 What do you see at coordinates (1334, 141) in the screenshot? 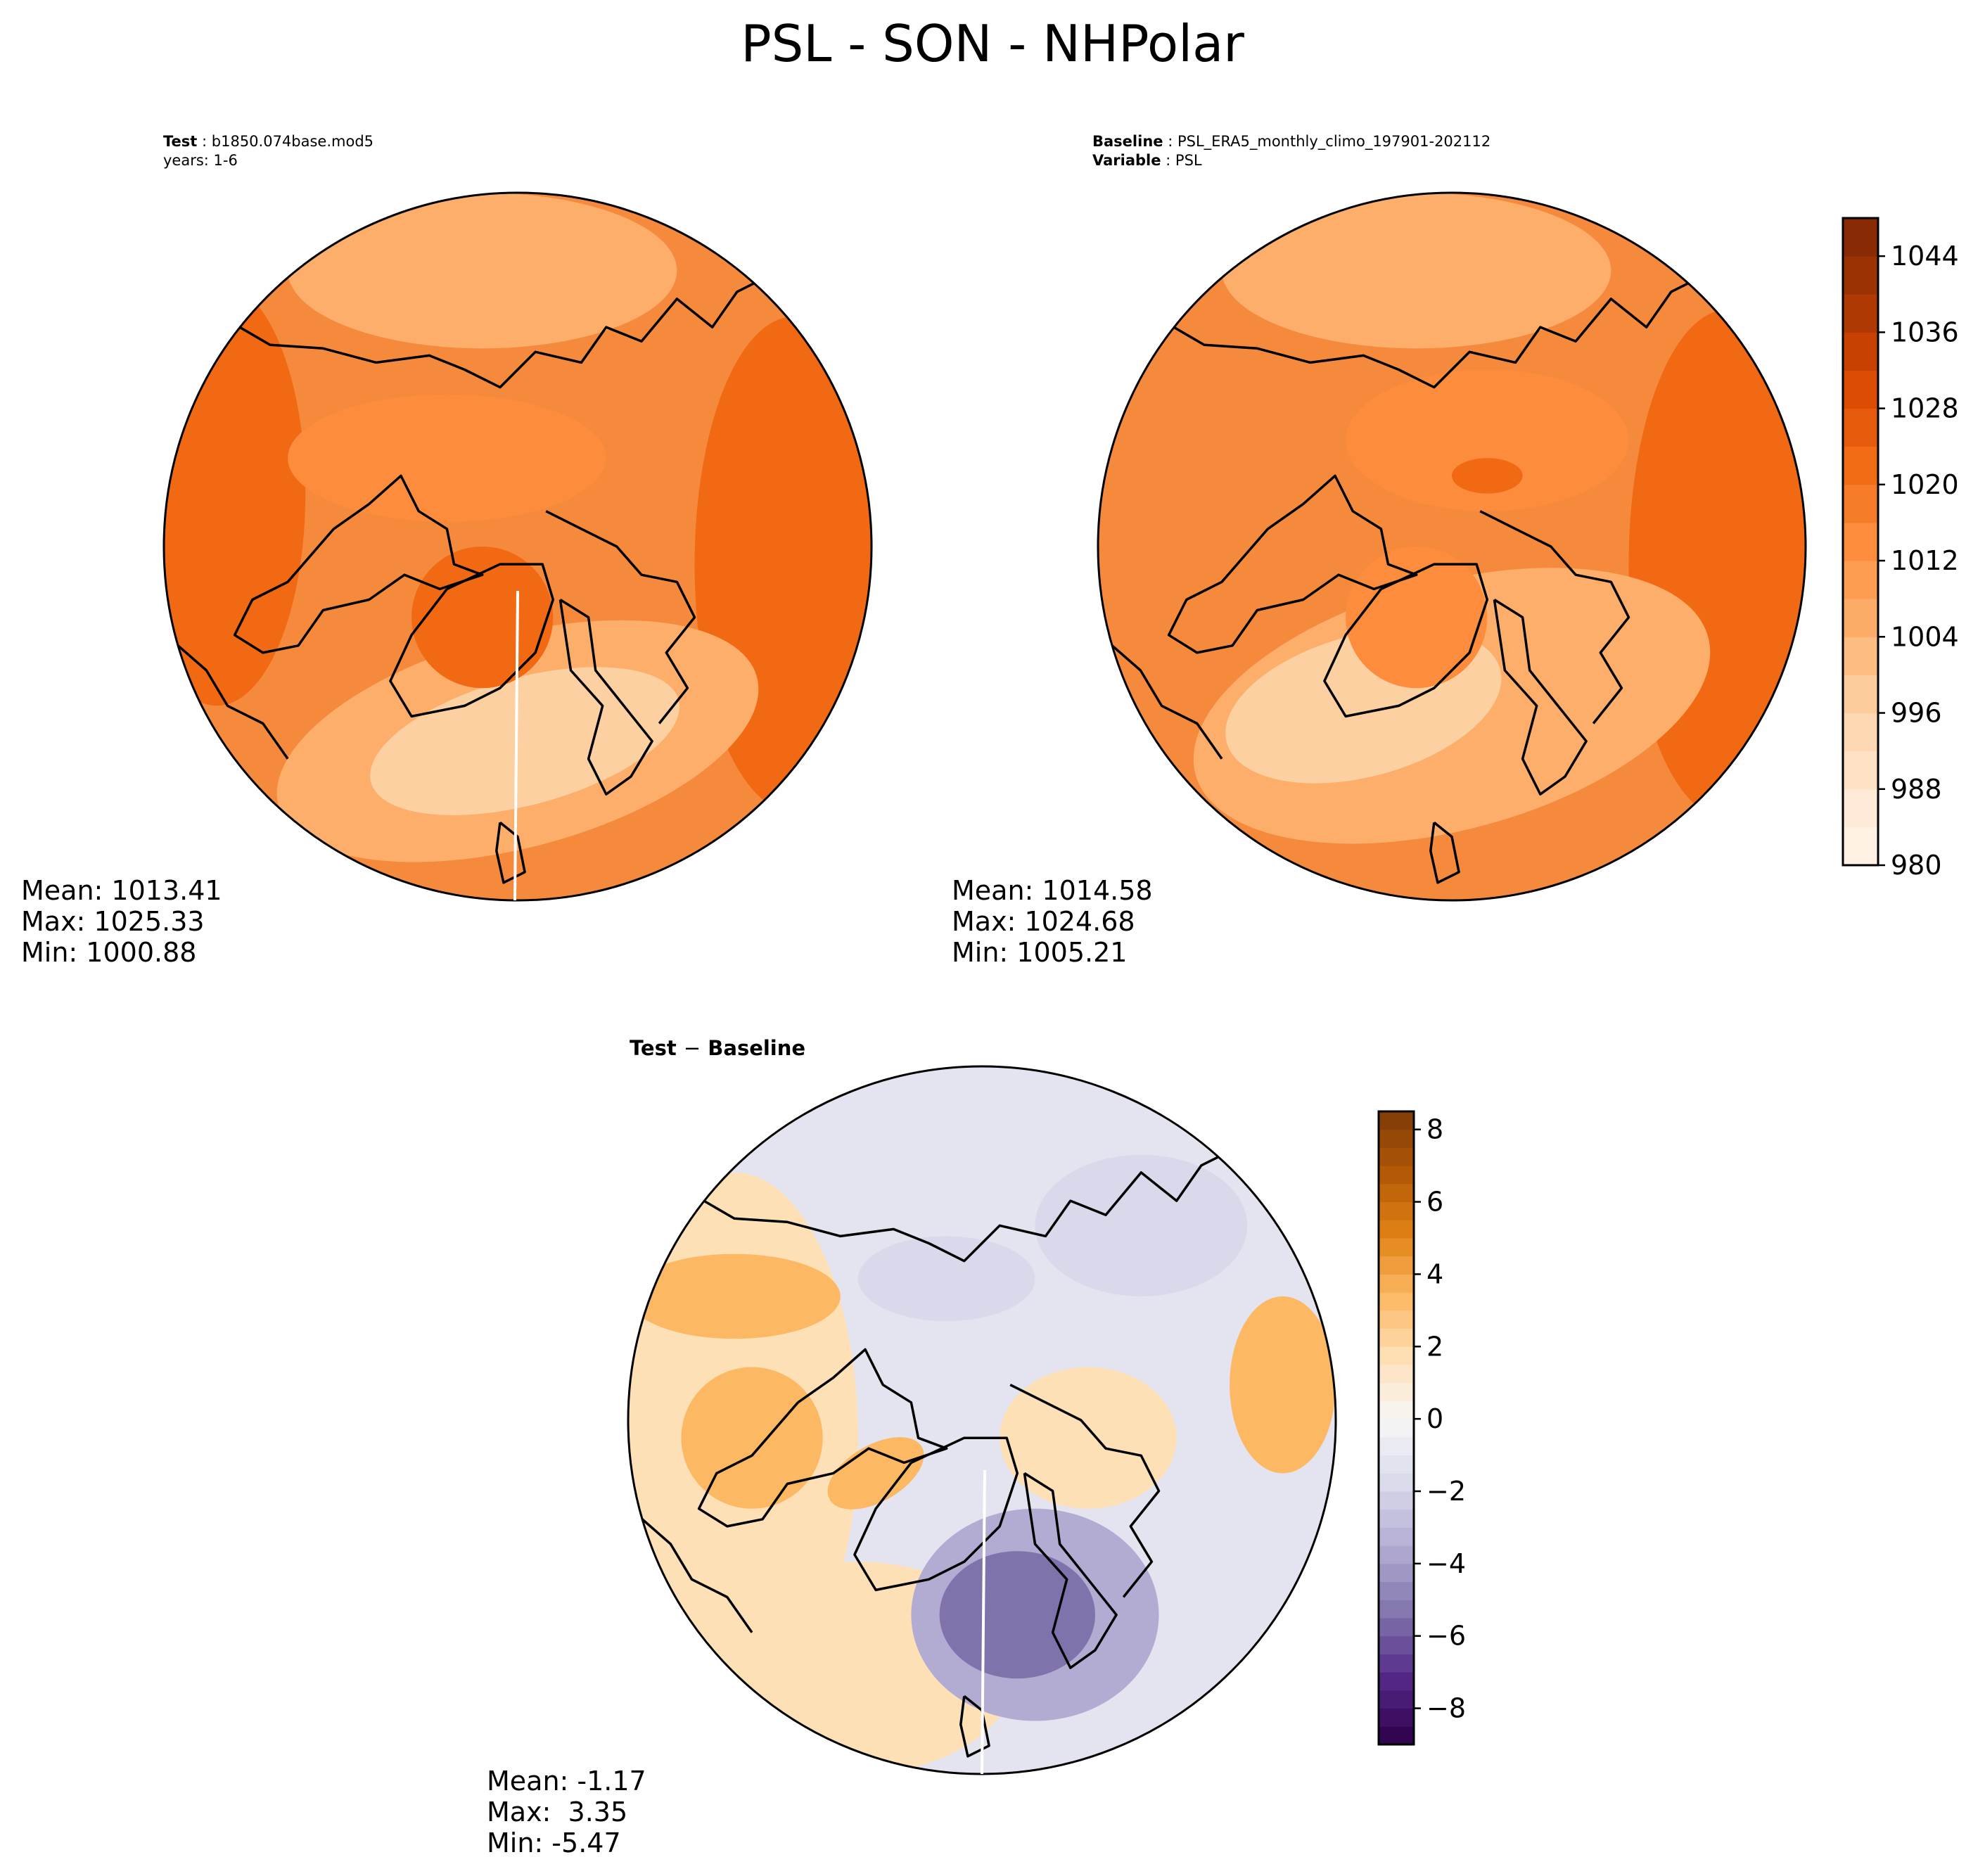
I see `baseline-label-value: PSL_ERA5_monthly_climo_197901-202112` at bounding box center [1334, 141].